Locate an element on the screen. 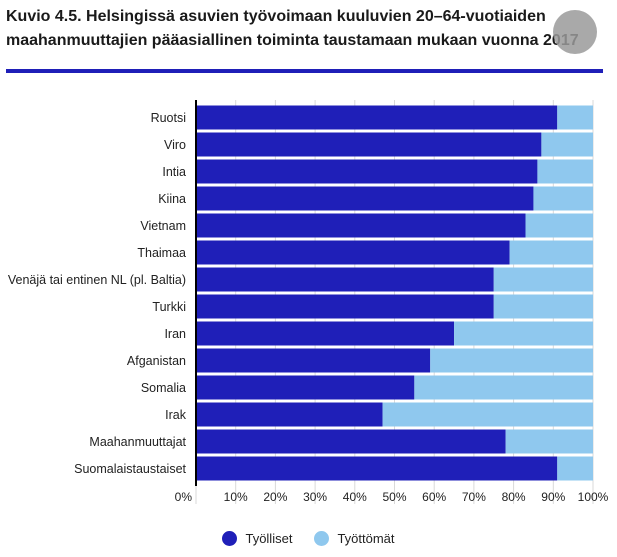 This screenshot has width=617, height=557. legend-label-employed: Työlliset is located at coordinates (269, 538).